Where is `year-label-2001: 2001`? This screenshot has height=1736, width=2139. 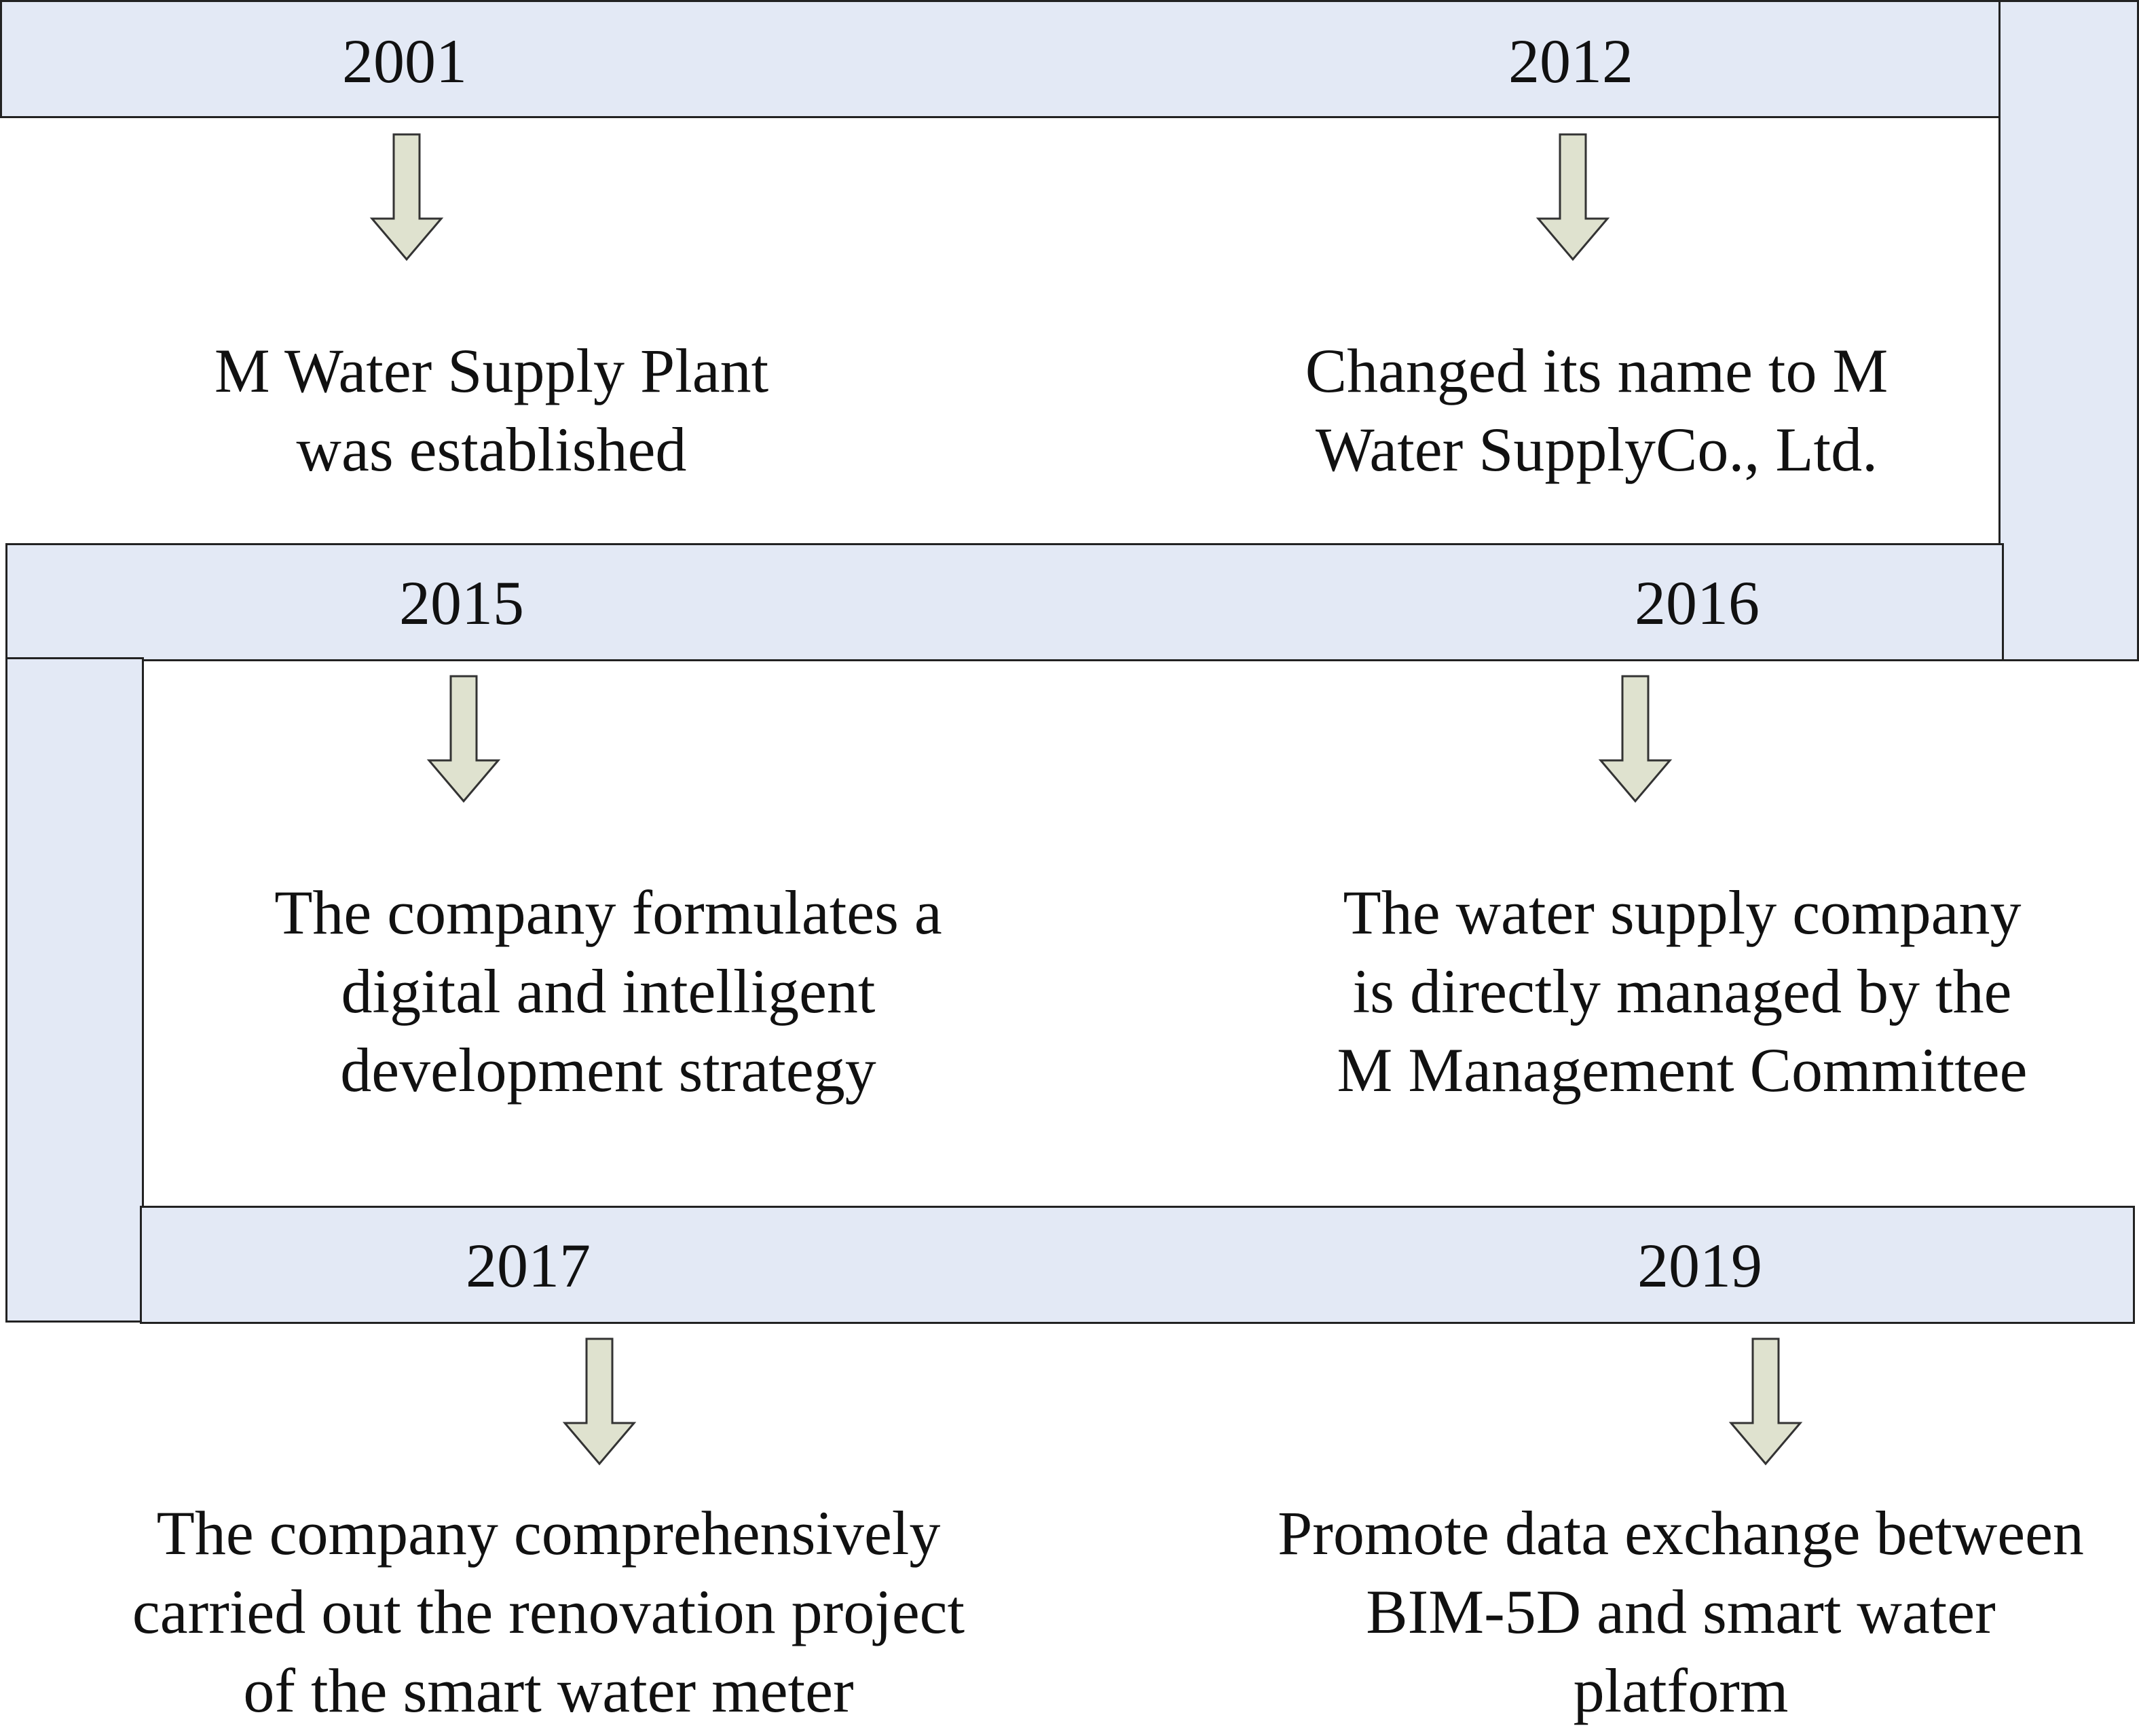
year-label-2001: 2001 is located at coordinates (404, 61).